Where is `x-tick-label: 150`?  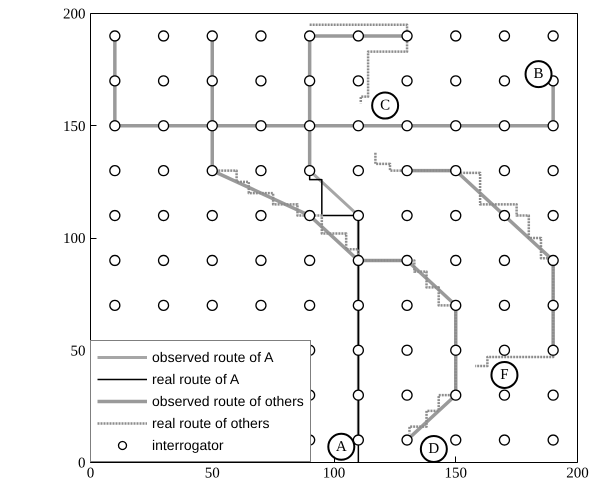 x-tick-label: 150 is located at coordinates (455, 474).